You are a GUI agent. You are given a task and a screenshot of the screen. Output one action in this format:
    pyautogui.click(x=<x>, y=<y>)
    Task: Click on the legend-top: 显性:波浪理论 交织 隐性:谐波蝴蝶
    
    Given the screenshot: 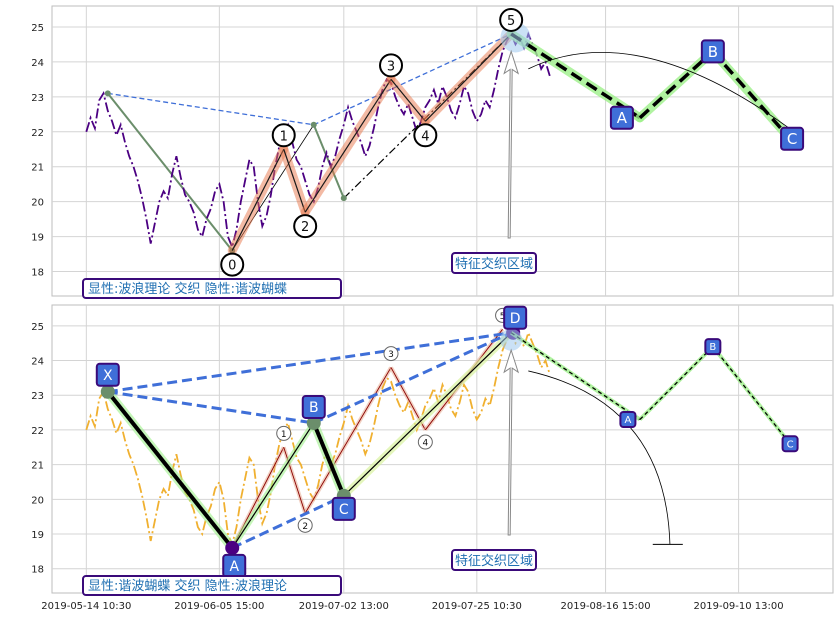 What is the action you would take?
    pyautogui.click(x=212, y=288)
    